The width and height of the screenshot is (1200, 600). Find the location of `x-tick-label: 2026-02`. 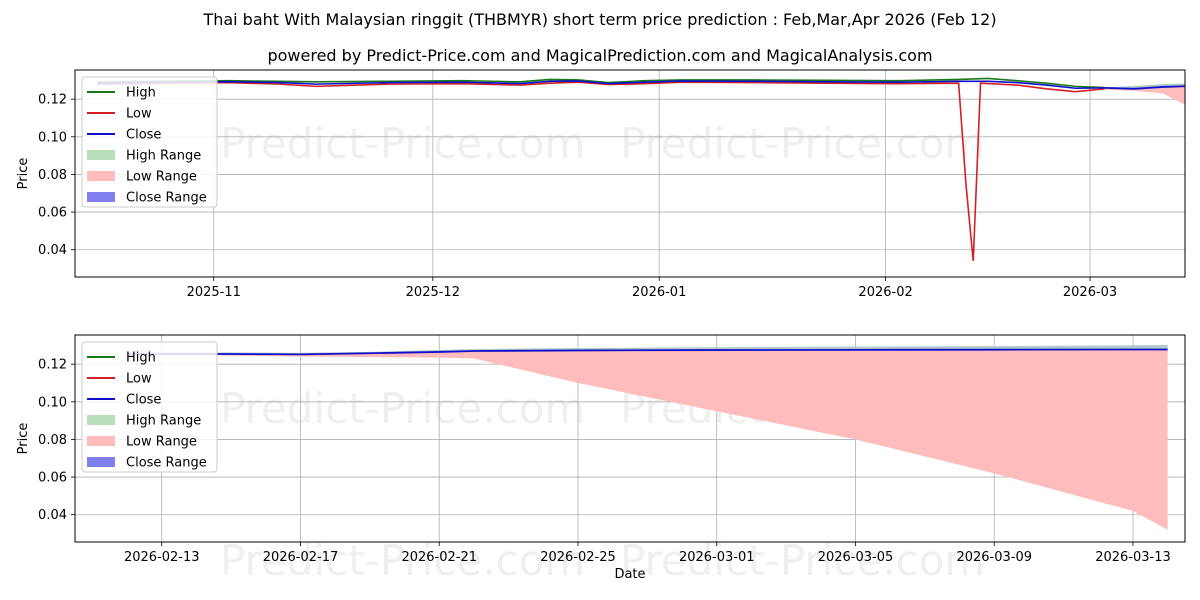

x-tick-label: 2026-02 is located at coordinates (885, 292).